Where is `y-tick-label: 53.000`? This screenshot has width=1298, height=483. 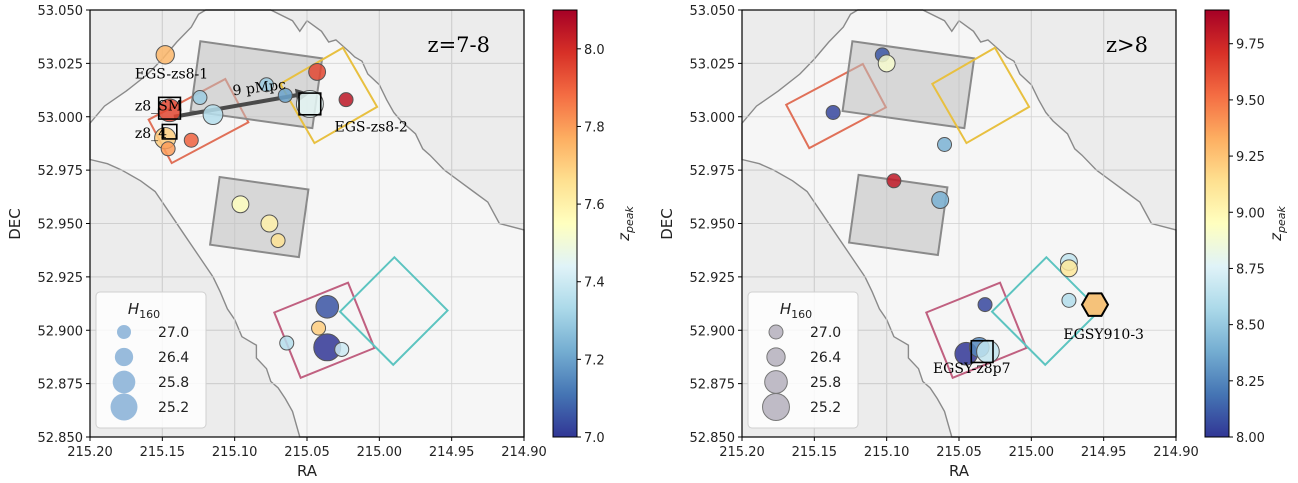 y-tick-label: 53.000 is located at coordinates (713, 118).